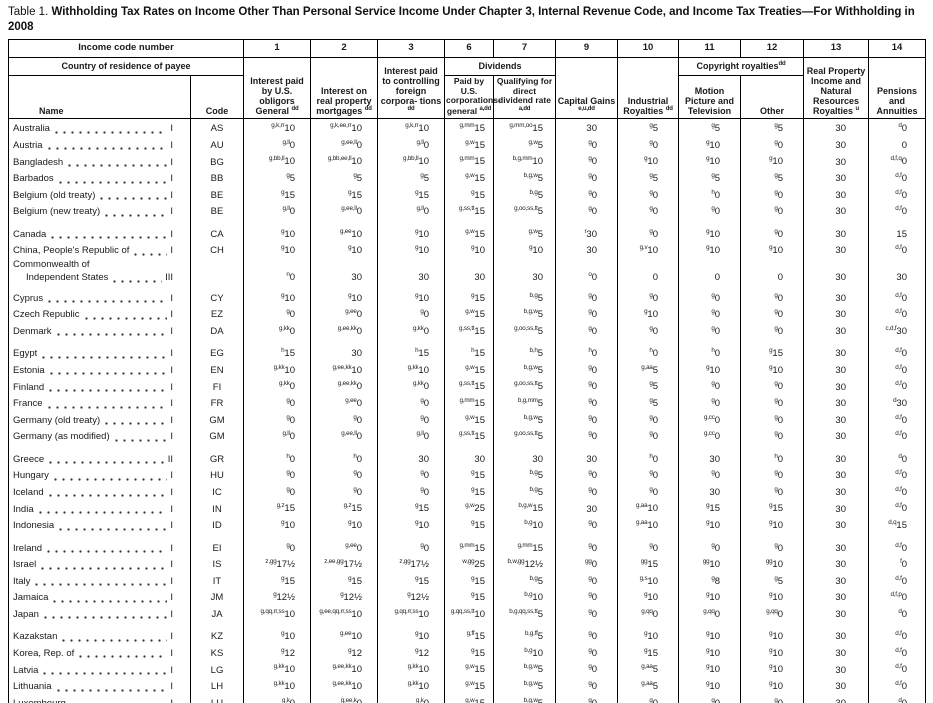 The height and width of the screenshot is (703, 933). Describe the element at coordinates (469, 635) in the screenshot. I see `rate-cell: g,ff15` at that location.